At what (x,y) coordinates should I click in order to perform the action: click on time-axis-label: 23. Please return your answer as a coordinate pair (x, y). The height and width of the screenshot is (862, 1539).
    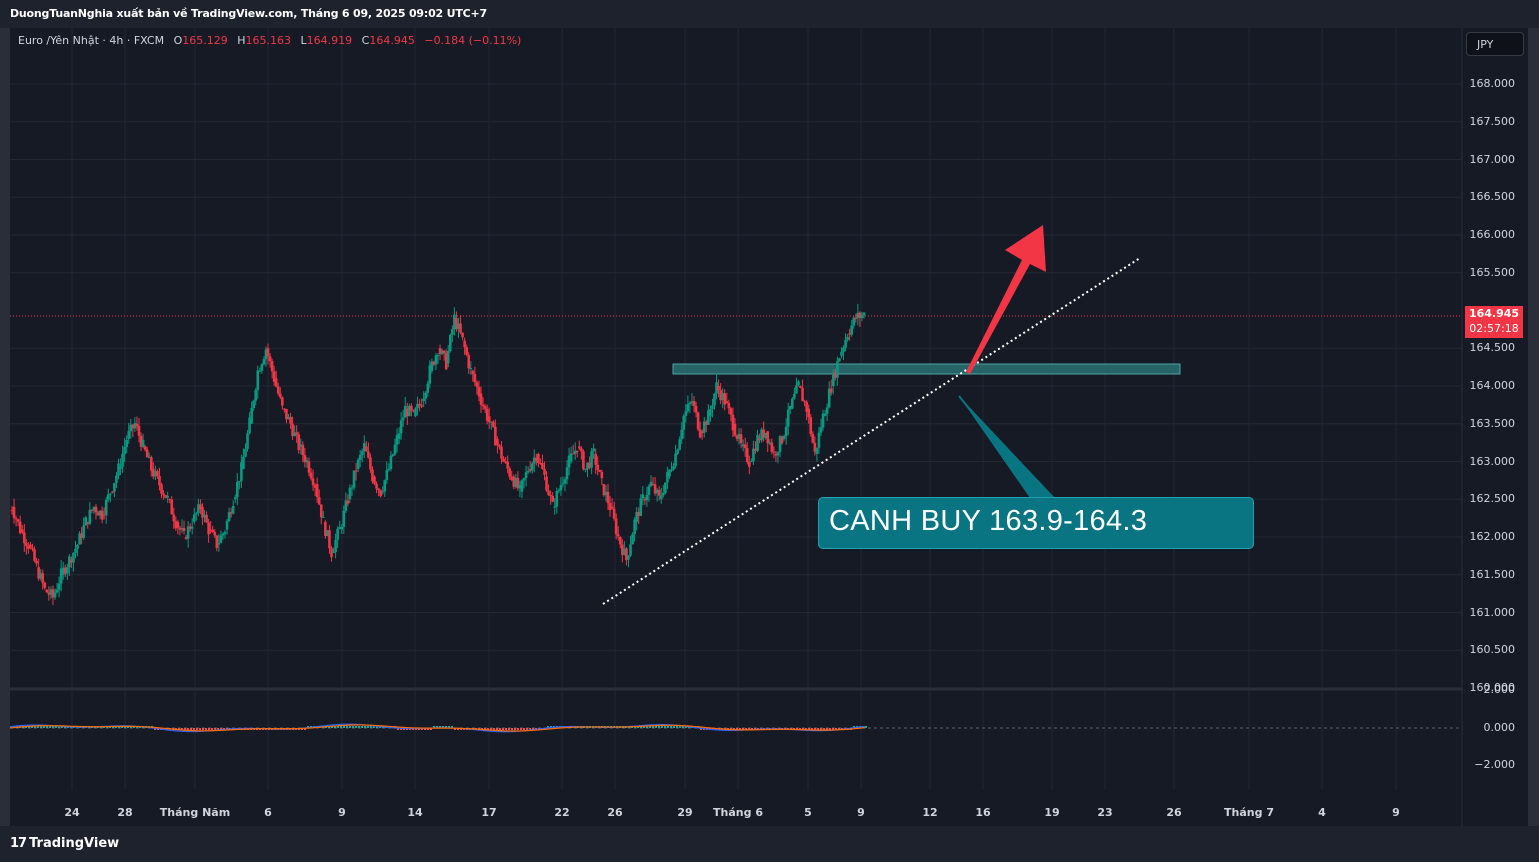
    Looking at the image, I should click on (1105, 812).